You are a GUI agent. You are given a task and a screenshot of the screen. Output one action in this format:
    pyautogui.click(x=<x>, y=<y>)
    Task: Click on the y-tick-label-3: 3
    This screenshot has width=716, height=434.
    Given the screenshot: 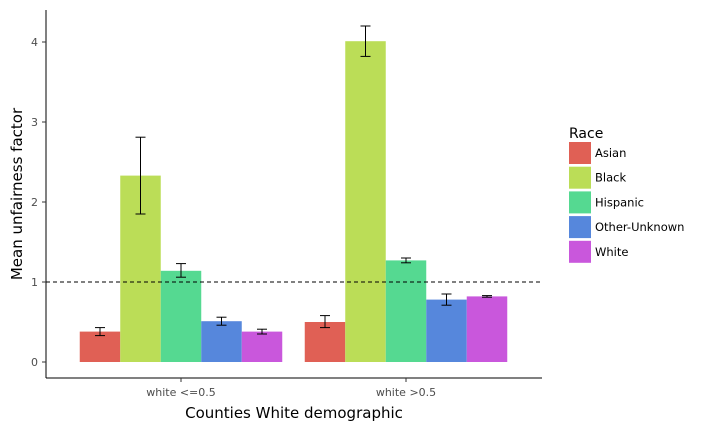 What is the action you would take?
    pyautogui.click(x=34, y=122)
    